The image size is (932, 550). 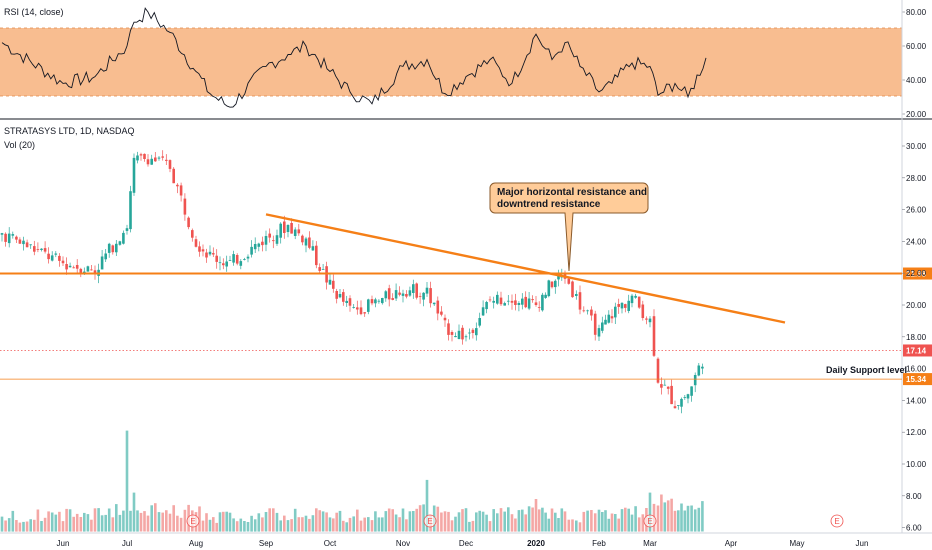 I want to click on resistance-badge-label: 21.98, so click(x=916, y=274).